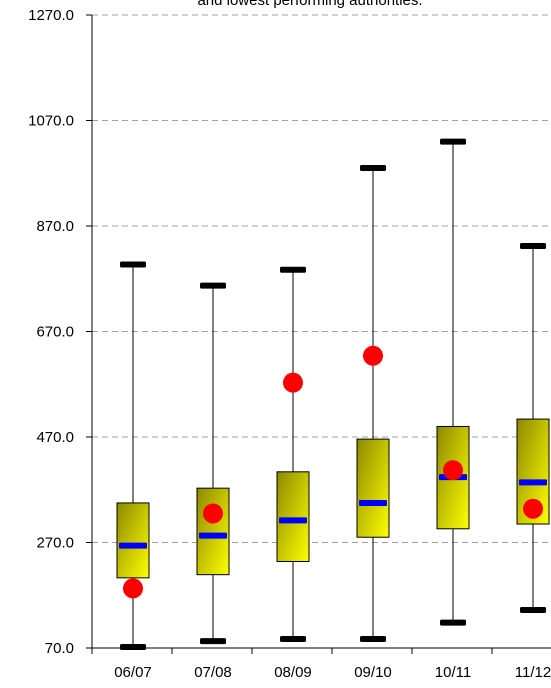 Image resolution: width=551 pixels, height=688 pixels. Describe the element at coordinates (293, 672) in the screenshot. I see `x-tick-label: 08/09` at that location.